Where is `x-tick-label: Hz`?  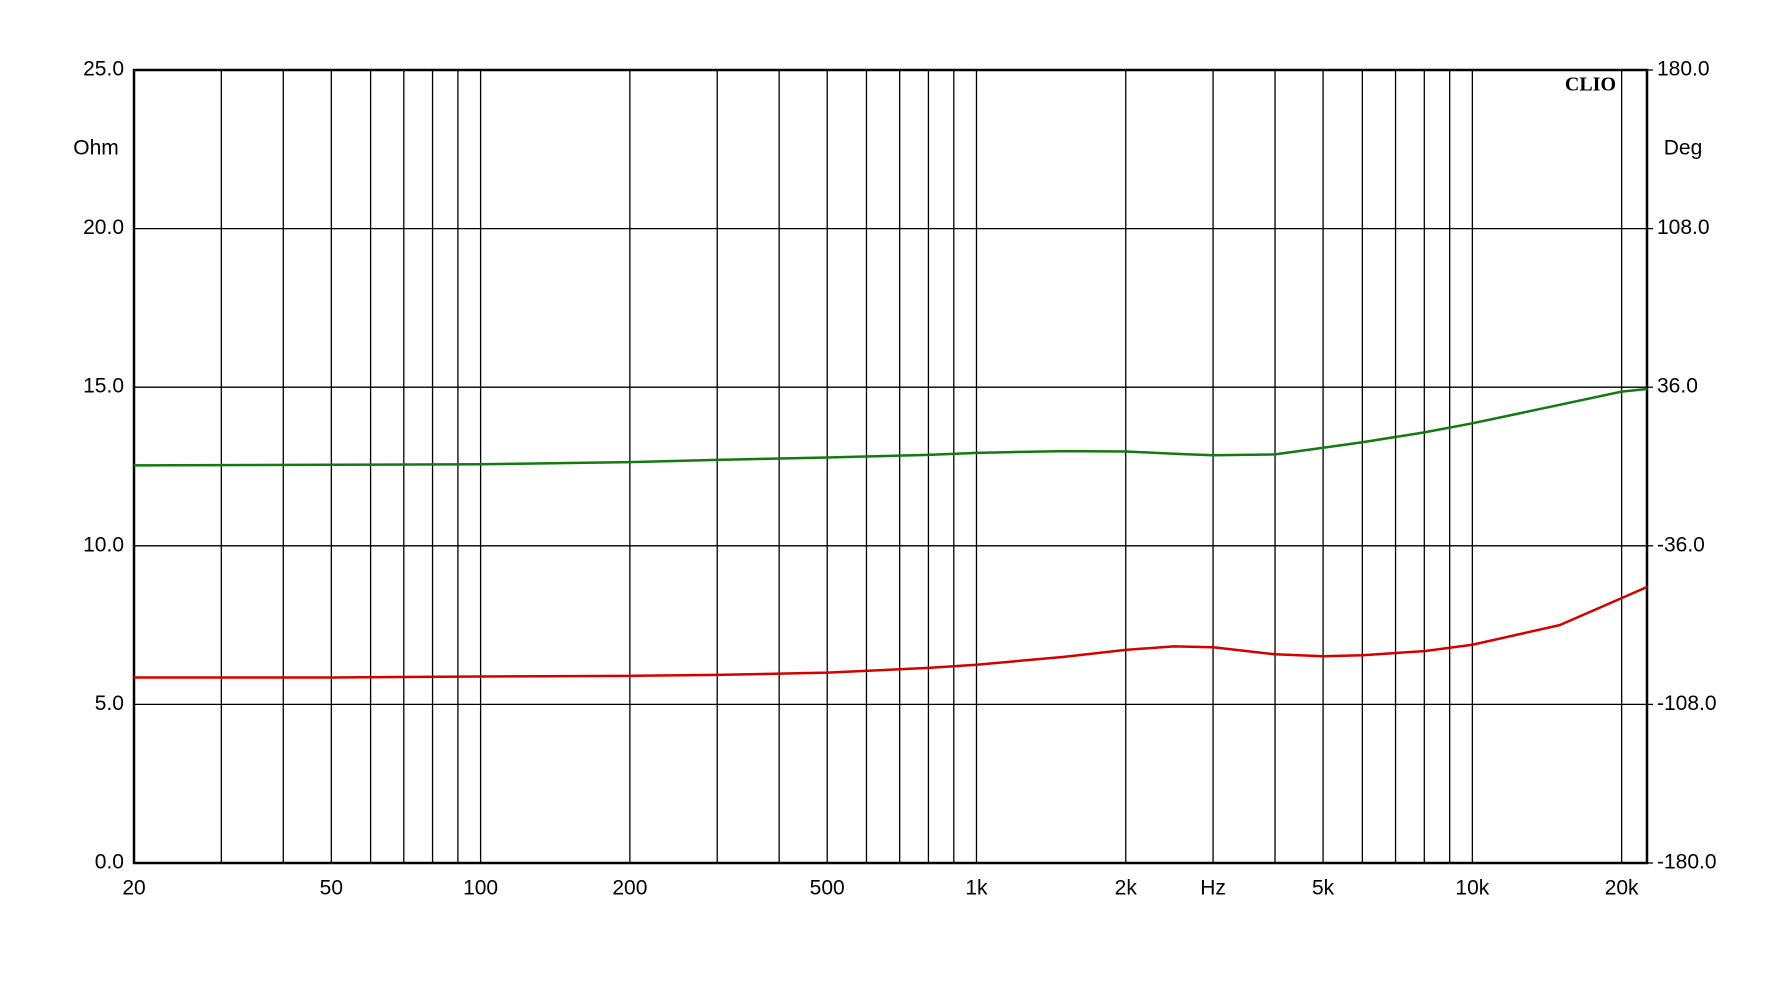
x-tick-label: Hz is located at coordinates (1213, 888).